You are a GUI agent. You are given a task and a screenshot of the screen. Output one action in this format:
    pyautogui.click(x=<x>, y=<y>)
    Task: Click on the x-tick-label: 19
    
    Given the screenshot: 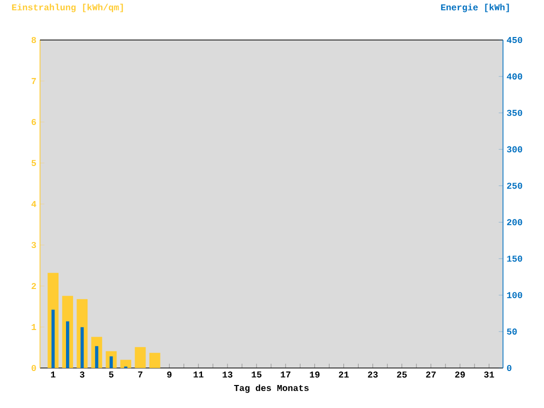 What is the action you would take?
    pyautogui.click(x=315, y=375)
    